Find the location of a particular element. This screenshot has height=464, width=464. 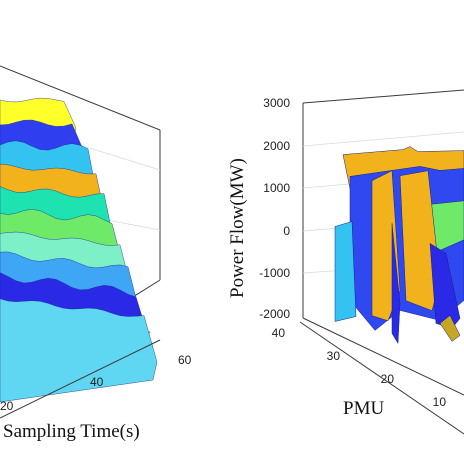

right-z-axis: 3000 2000 1000 0 -1000 -2000 is located at coordinates (274, 208).